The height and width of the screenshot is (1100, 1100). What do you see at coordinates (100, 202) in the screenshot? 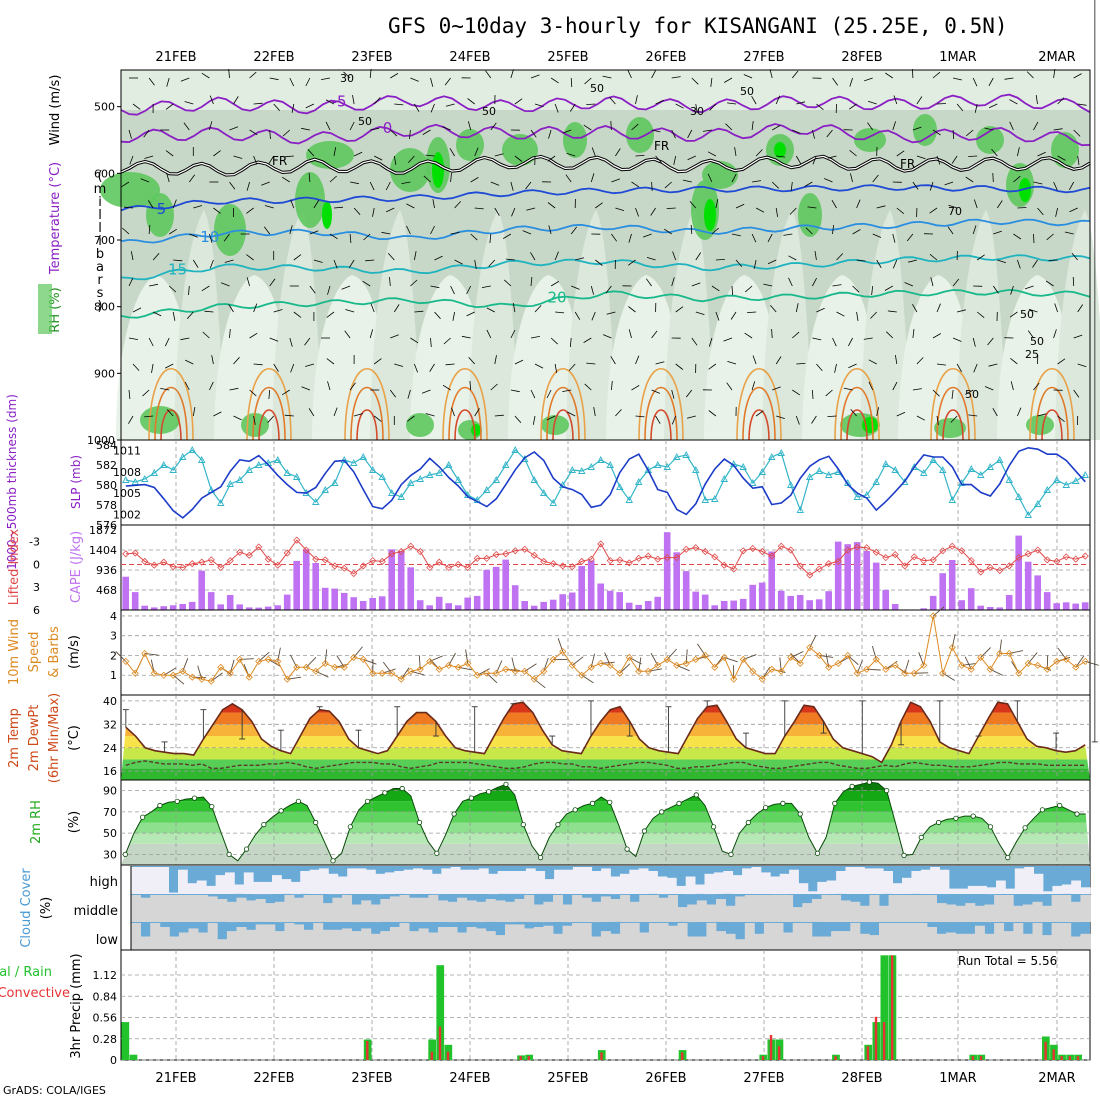
I see `pressure-label-char: i` at bounding box center [100, 202].